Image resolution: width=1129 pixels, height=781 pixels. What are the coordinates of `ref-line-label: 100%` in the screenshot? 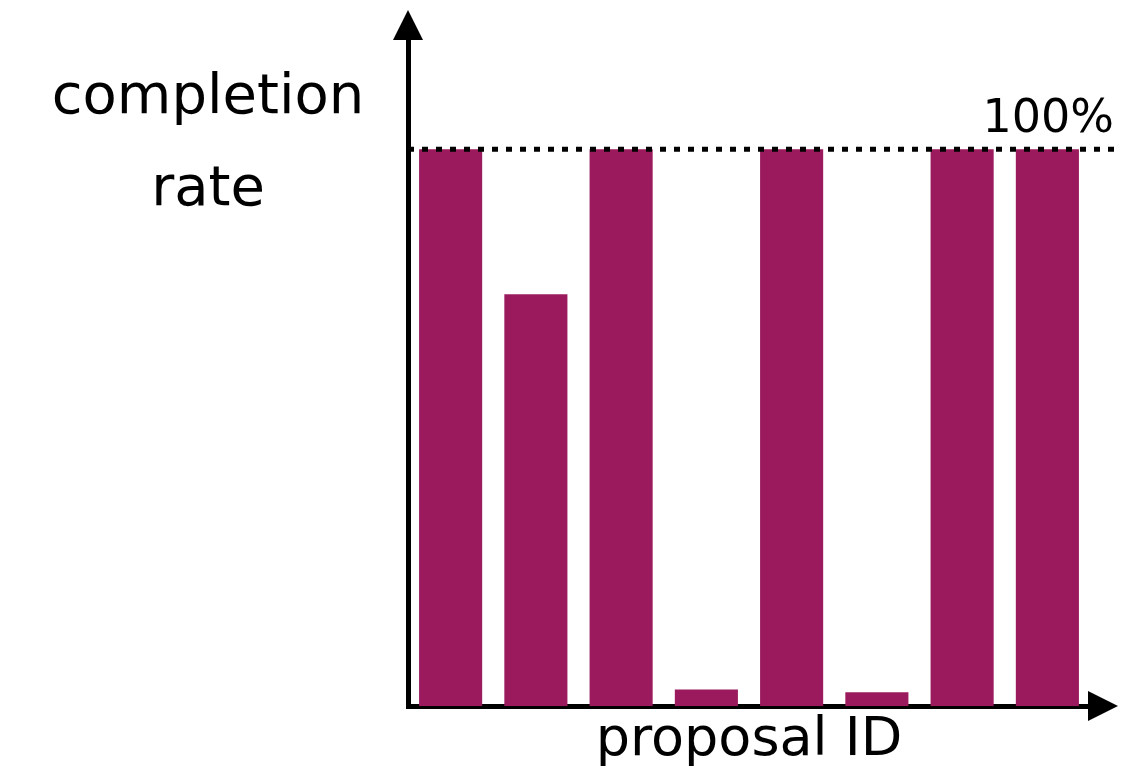 It's located at (1048, 116).